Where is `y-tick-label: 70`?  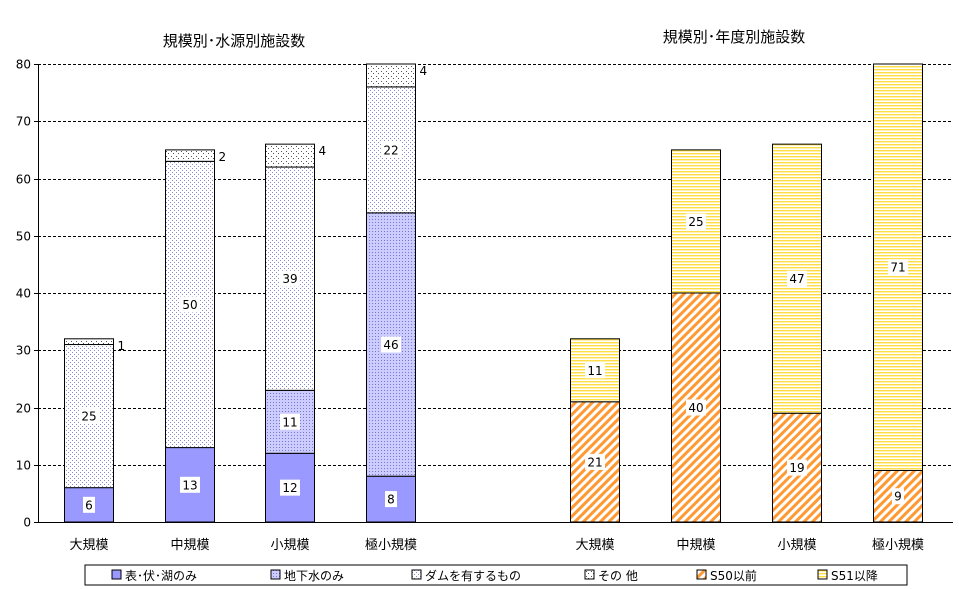
y-tick-label: 70 is located at coordinates (23, 122).